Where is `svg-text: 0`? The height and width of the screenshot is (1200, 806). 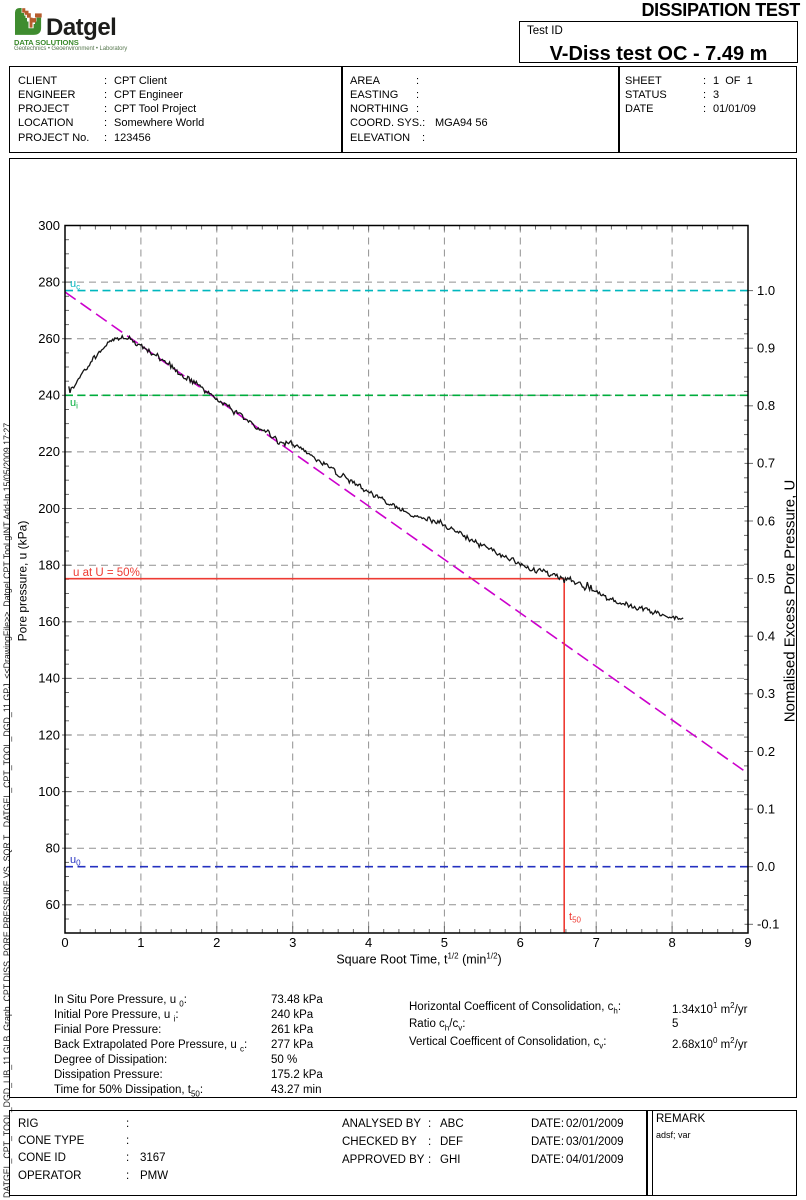
svg-text: 0 is located at coordinates (64, 942).